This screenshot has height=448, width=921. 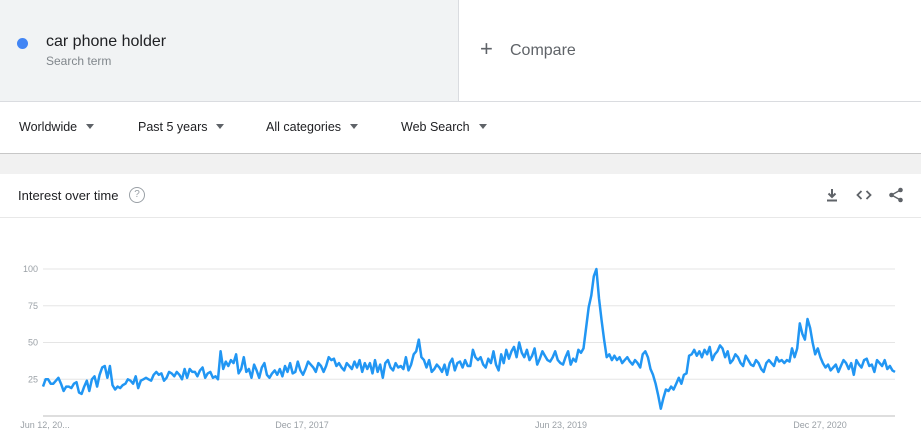 I want to click on filter-time-label: Past 5 years, so click(x=173, y=127).